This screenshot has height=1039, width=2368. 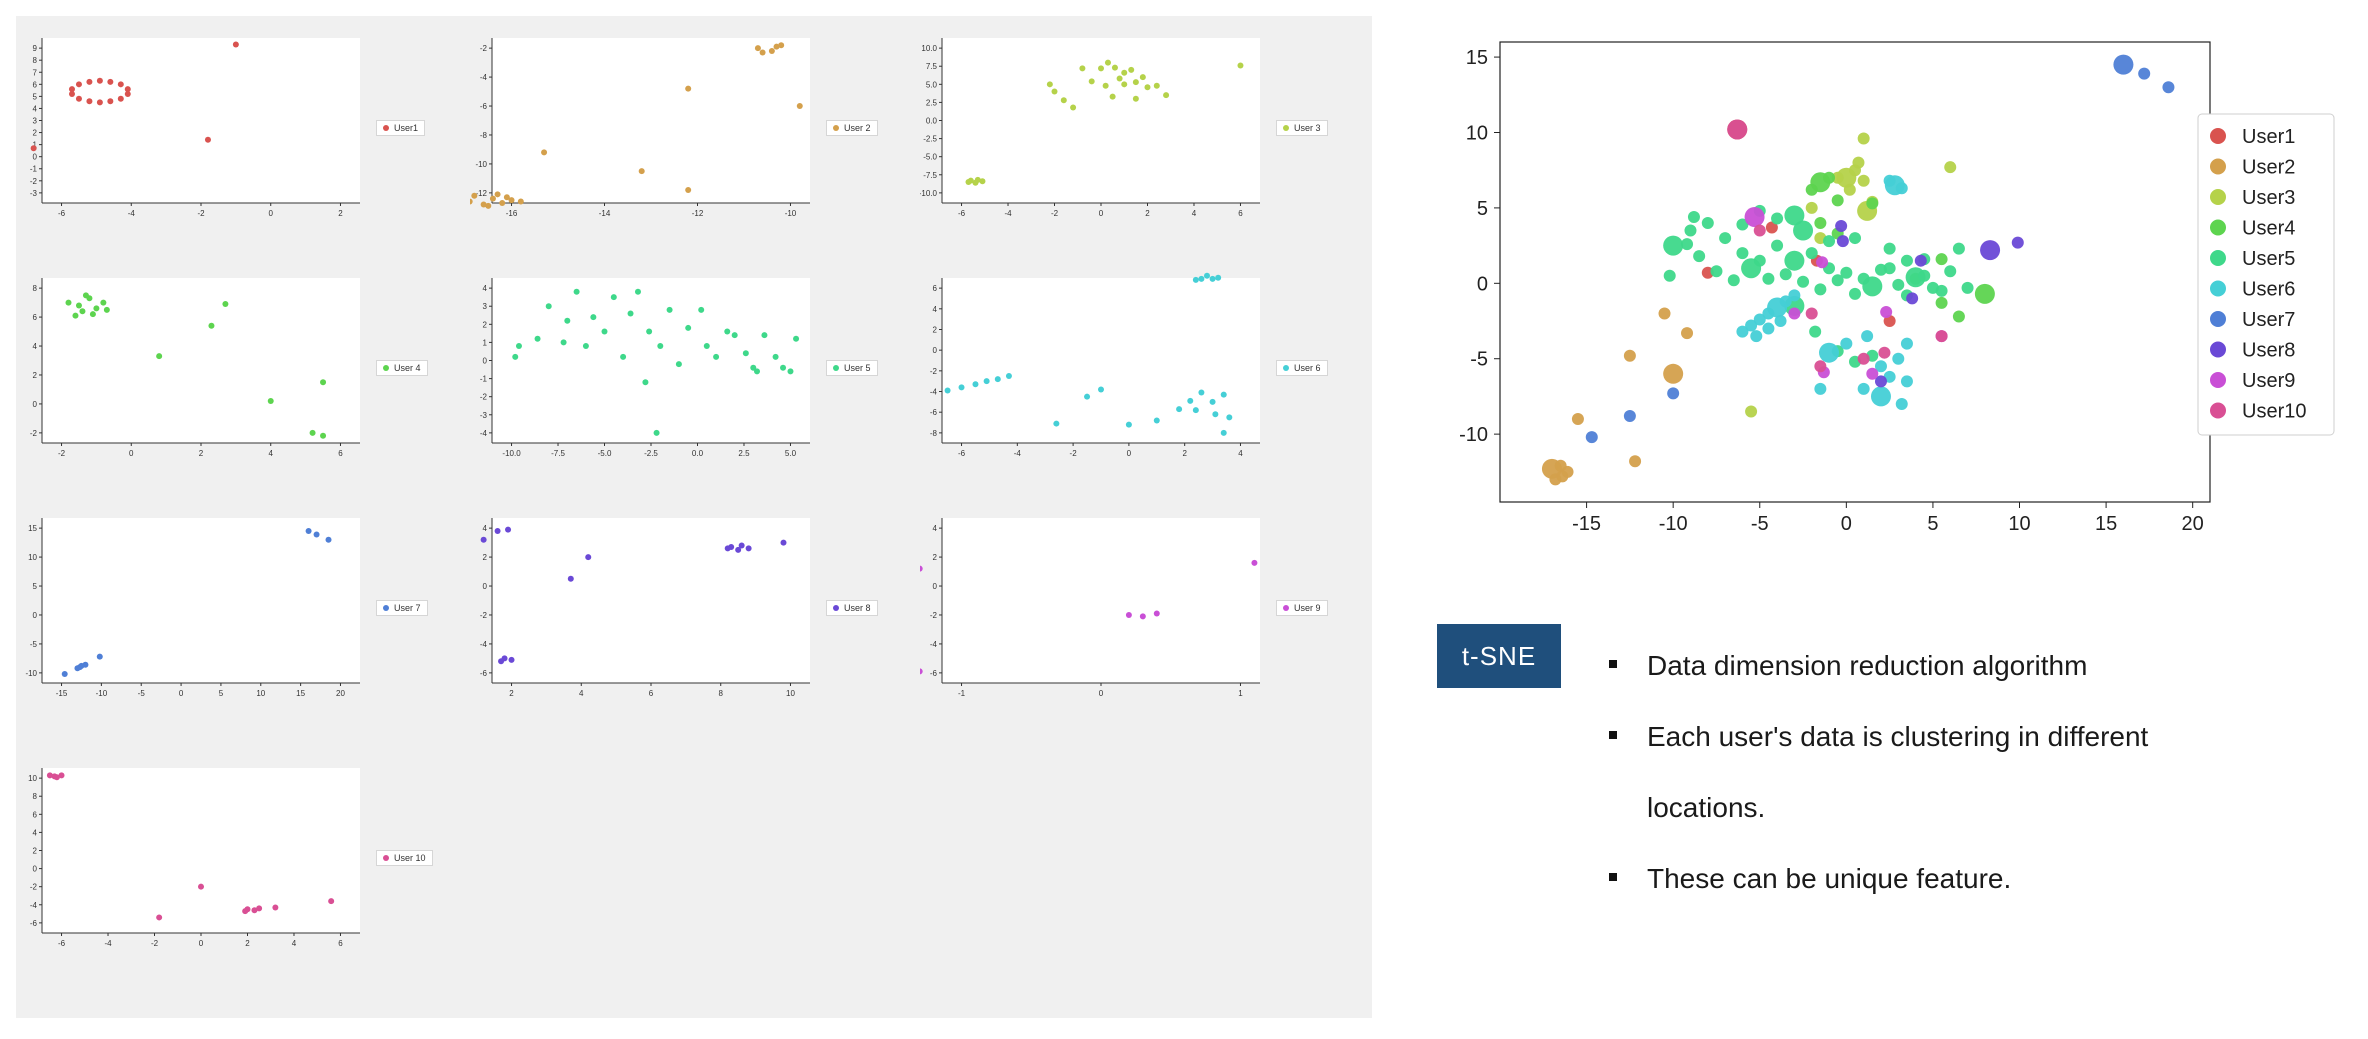 What do you see at coordinates (929, 193) in the screenshot?
I see `y-tick-label: -10.0` at bounding box center [929, 193].